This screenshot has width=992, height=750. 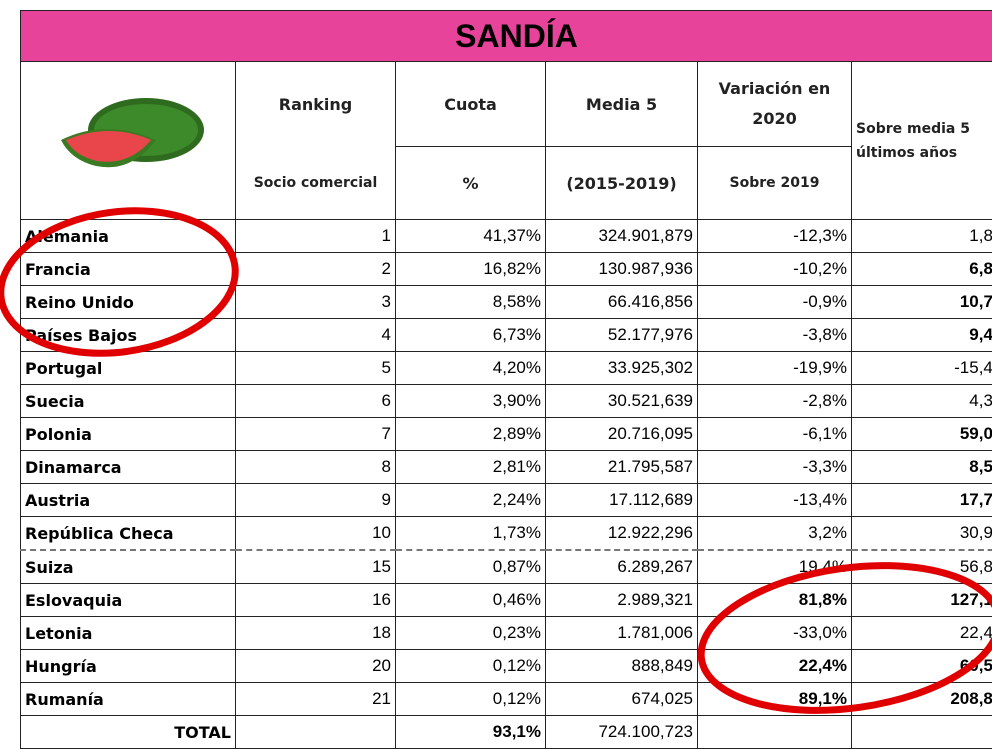 I want to click on cell: 130.987,936, so click(x=621, y=269).